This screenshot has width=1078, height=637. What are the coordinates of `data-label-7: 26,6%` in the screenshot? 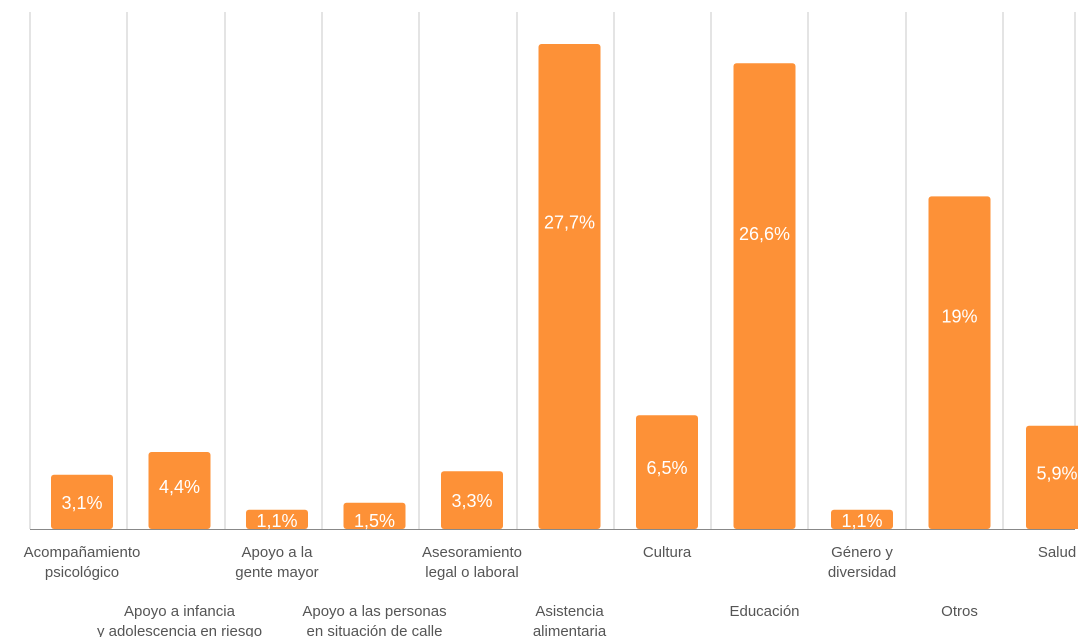 It's located at (764, 234).